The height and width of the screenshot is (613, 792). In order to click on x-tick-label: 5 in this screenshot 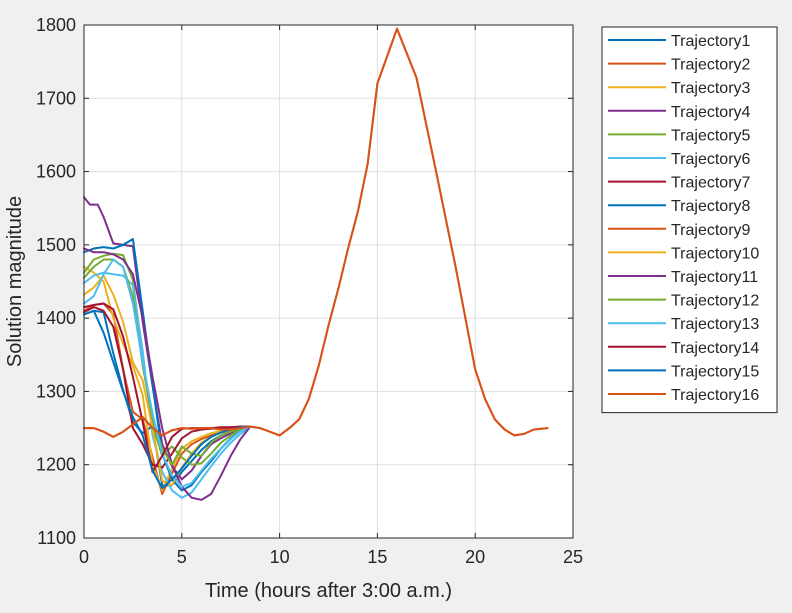, I will do `click(182, 557)`.